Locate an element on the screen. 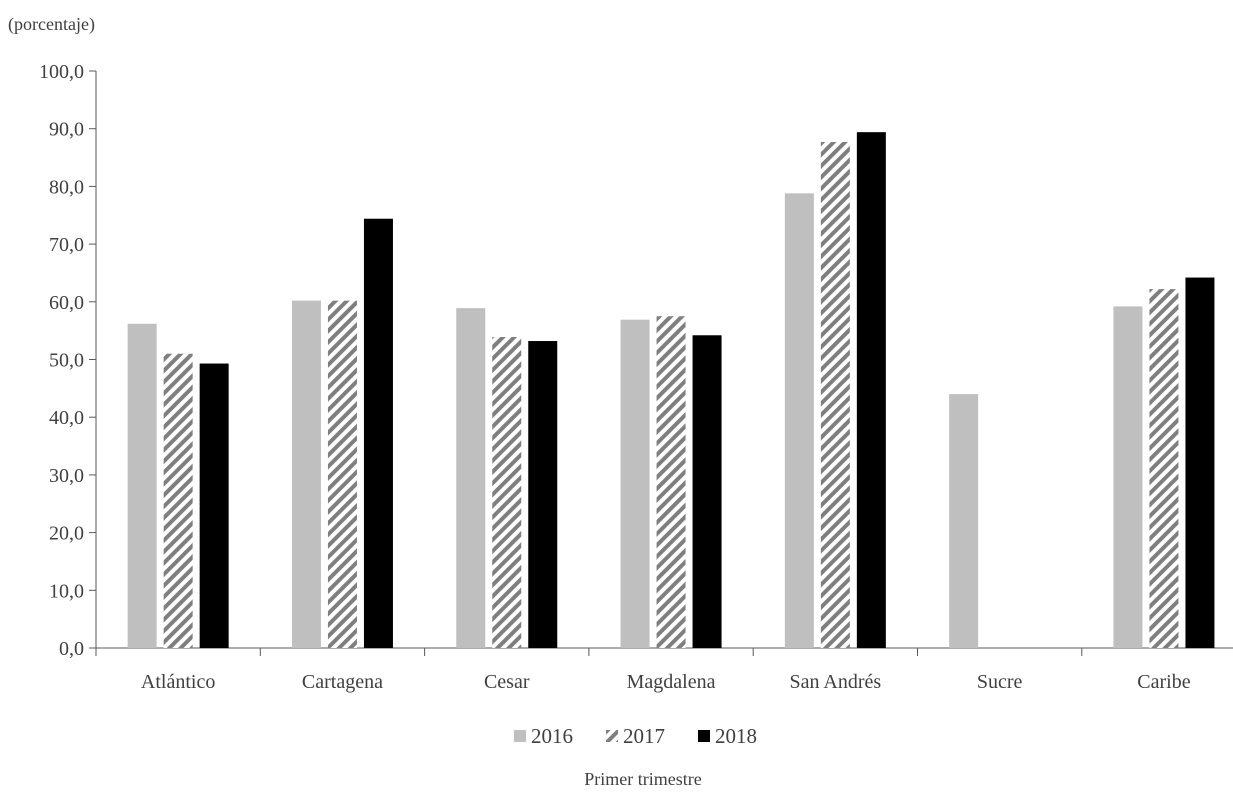 The height and width of the screenshot is (794, 1233). legend-label-2016: 2016 is located at coordinates (552, 736).